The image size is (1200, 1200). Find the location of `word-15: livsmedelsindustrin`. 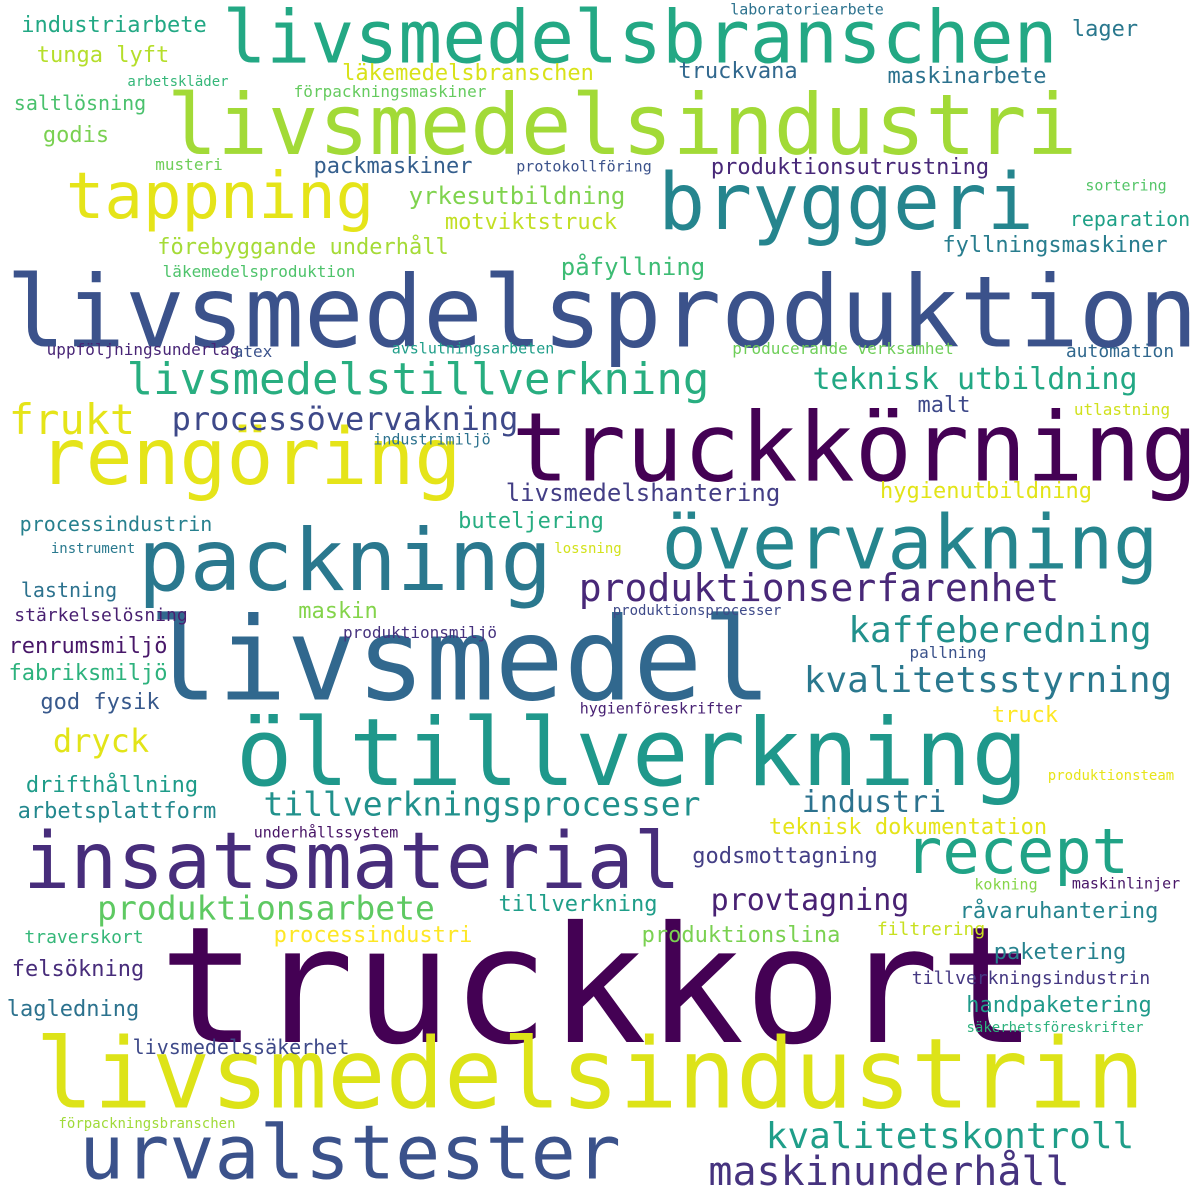

word-15: livsmedelsindustrin is located at coordinates (590, 1074).